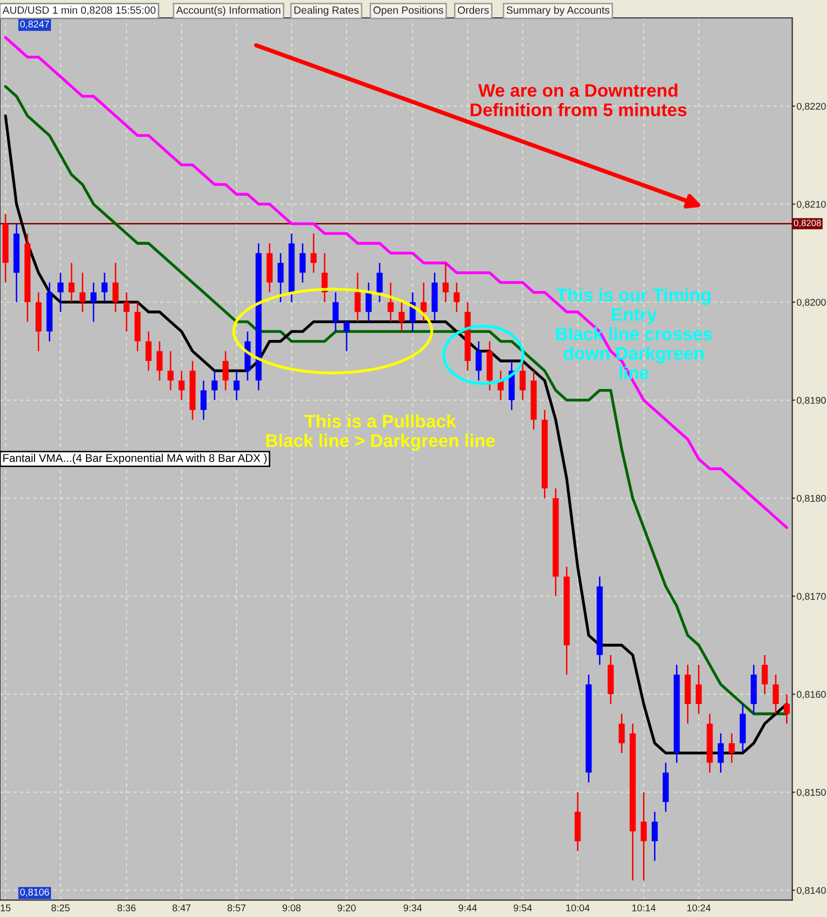  What do you see at coordinates (181, 908) in the screenshot?
I see `x-tick-label: 8:47` at bounding box center [181, 908].